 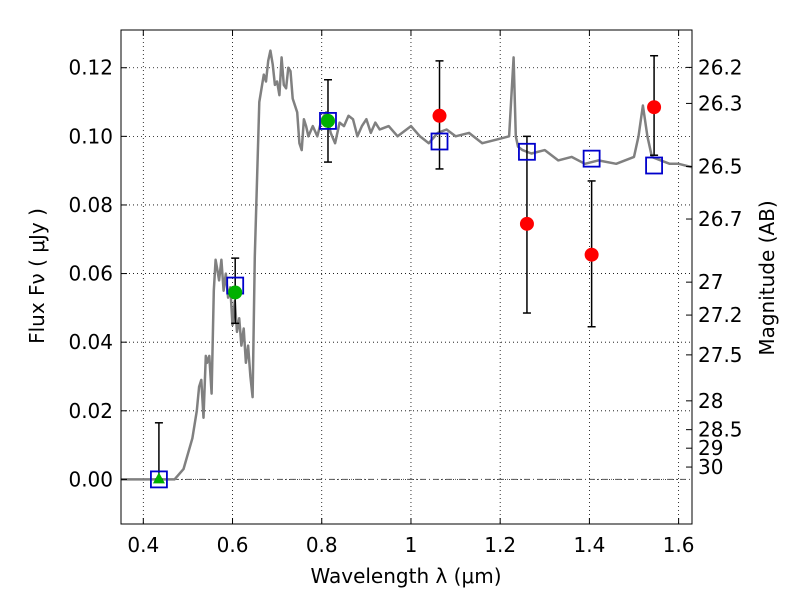 What do you see at coordinates (720, 355) in the screenshot?
I see `mag-tick-label: 27.5` at bounding box center [720, 355].